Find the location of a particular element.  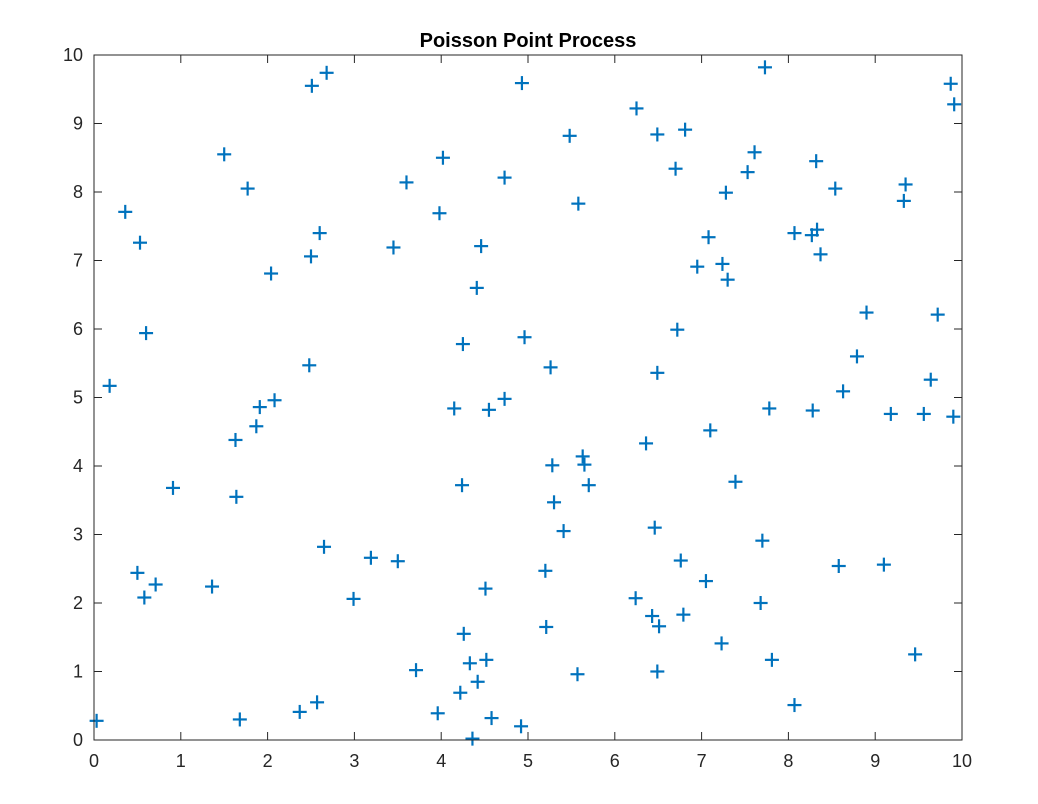

x-tick-label: 0 is located at coordinates (94, 761).